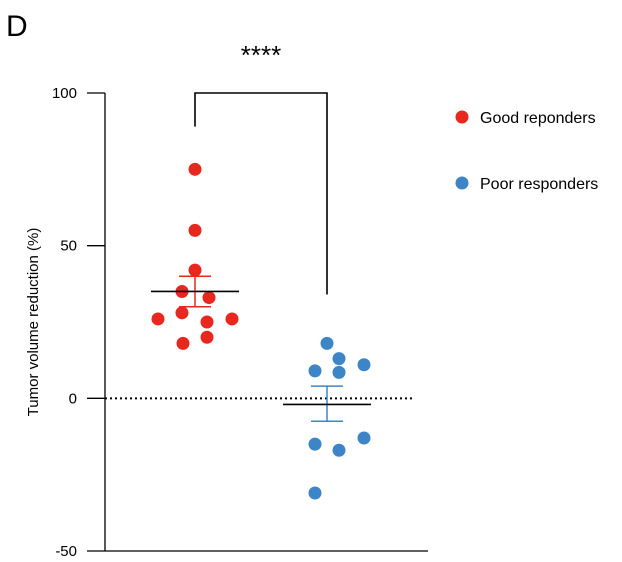  What do you see at coordinates (526, 151) in the screenshot?
I see `legend: Good reponders Poor responders` at bounding box center [526, 151].